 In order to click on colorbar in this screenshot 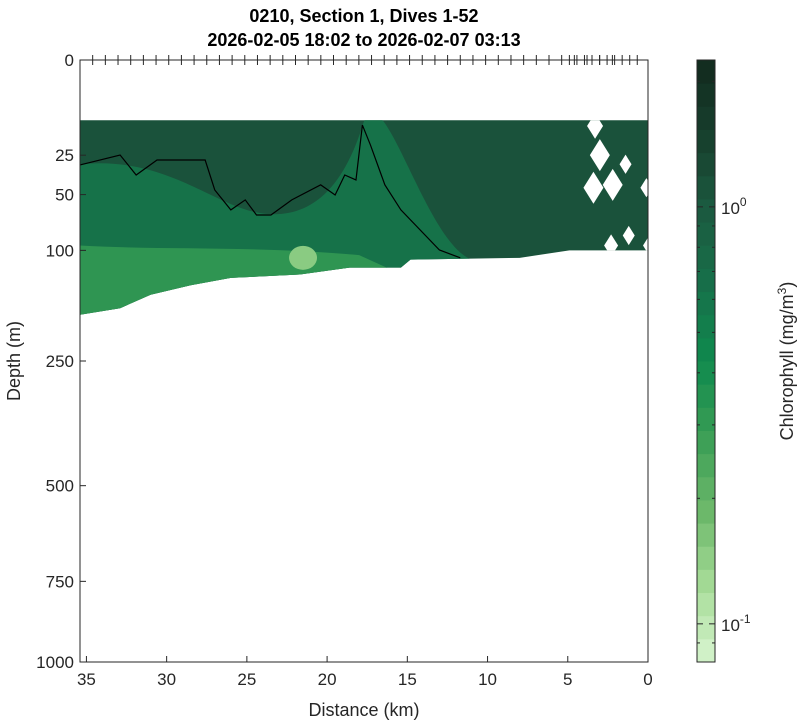, I will do `click(706, 361)`.